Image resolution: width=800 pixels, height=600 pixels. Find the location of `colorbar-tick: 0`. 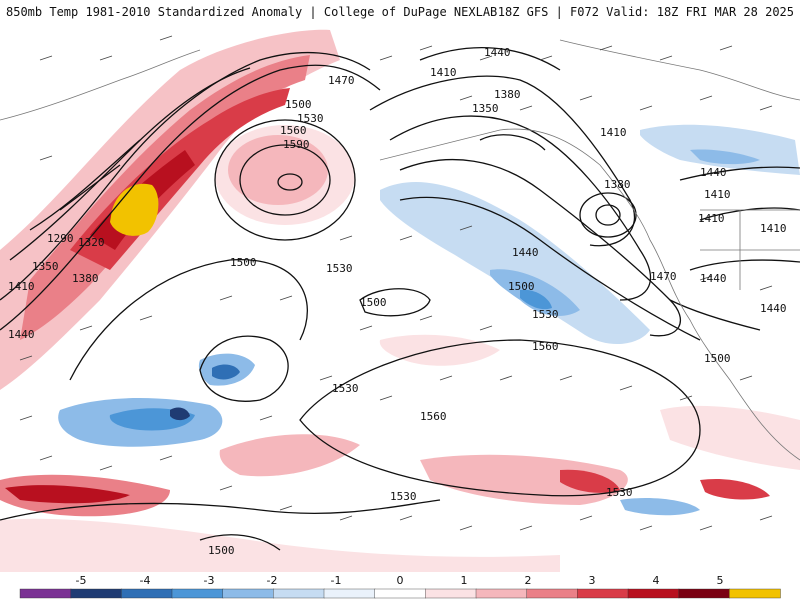

colorbar-tick: 0 is located at coordinates (400, 580).